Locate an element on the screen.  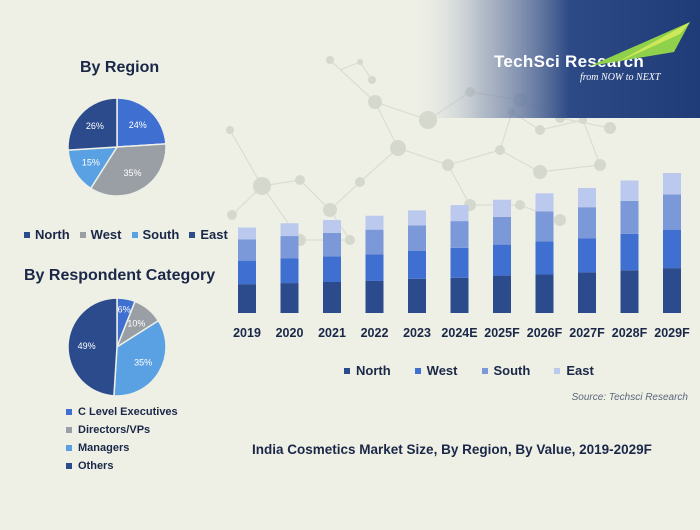
bar-south-2024e is located at coordinates (459, 234).